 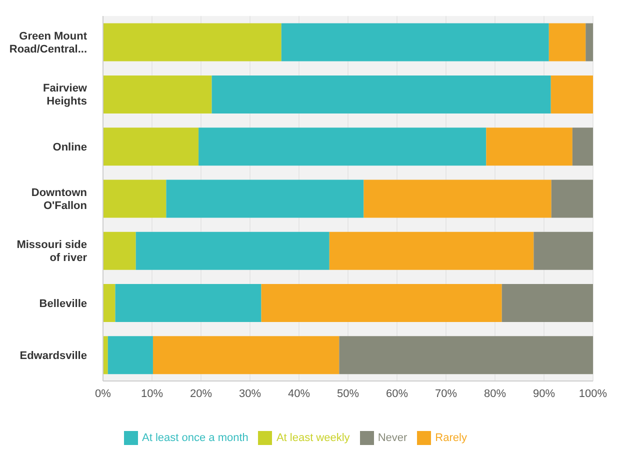 What do you see at coordinates (397, 394) in the screenshot?
I see `x-tick-label: 60%` at bounding box center [397, 394].